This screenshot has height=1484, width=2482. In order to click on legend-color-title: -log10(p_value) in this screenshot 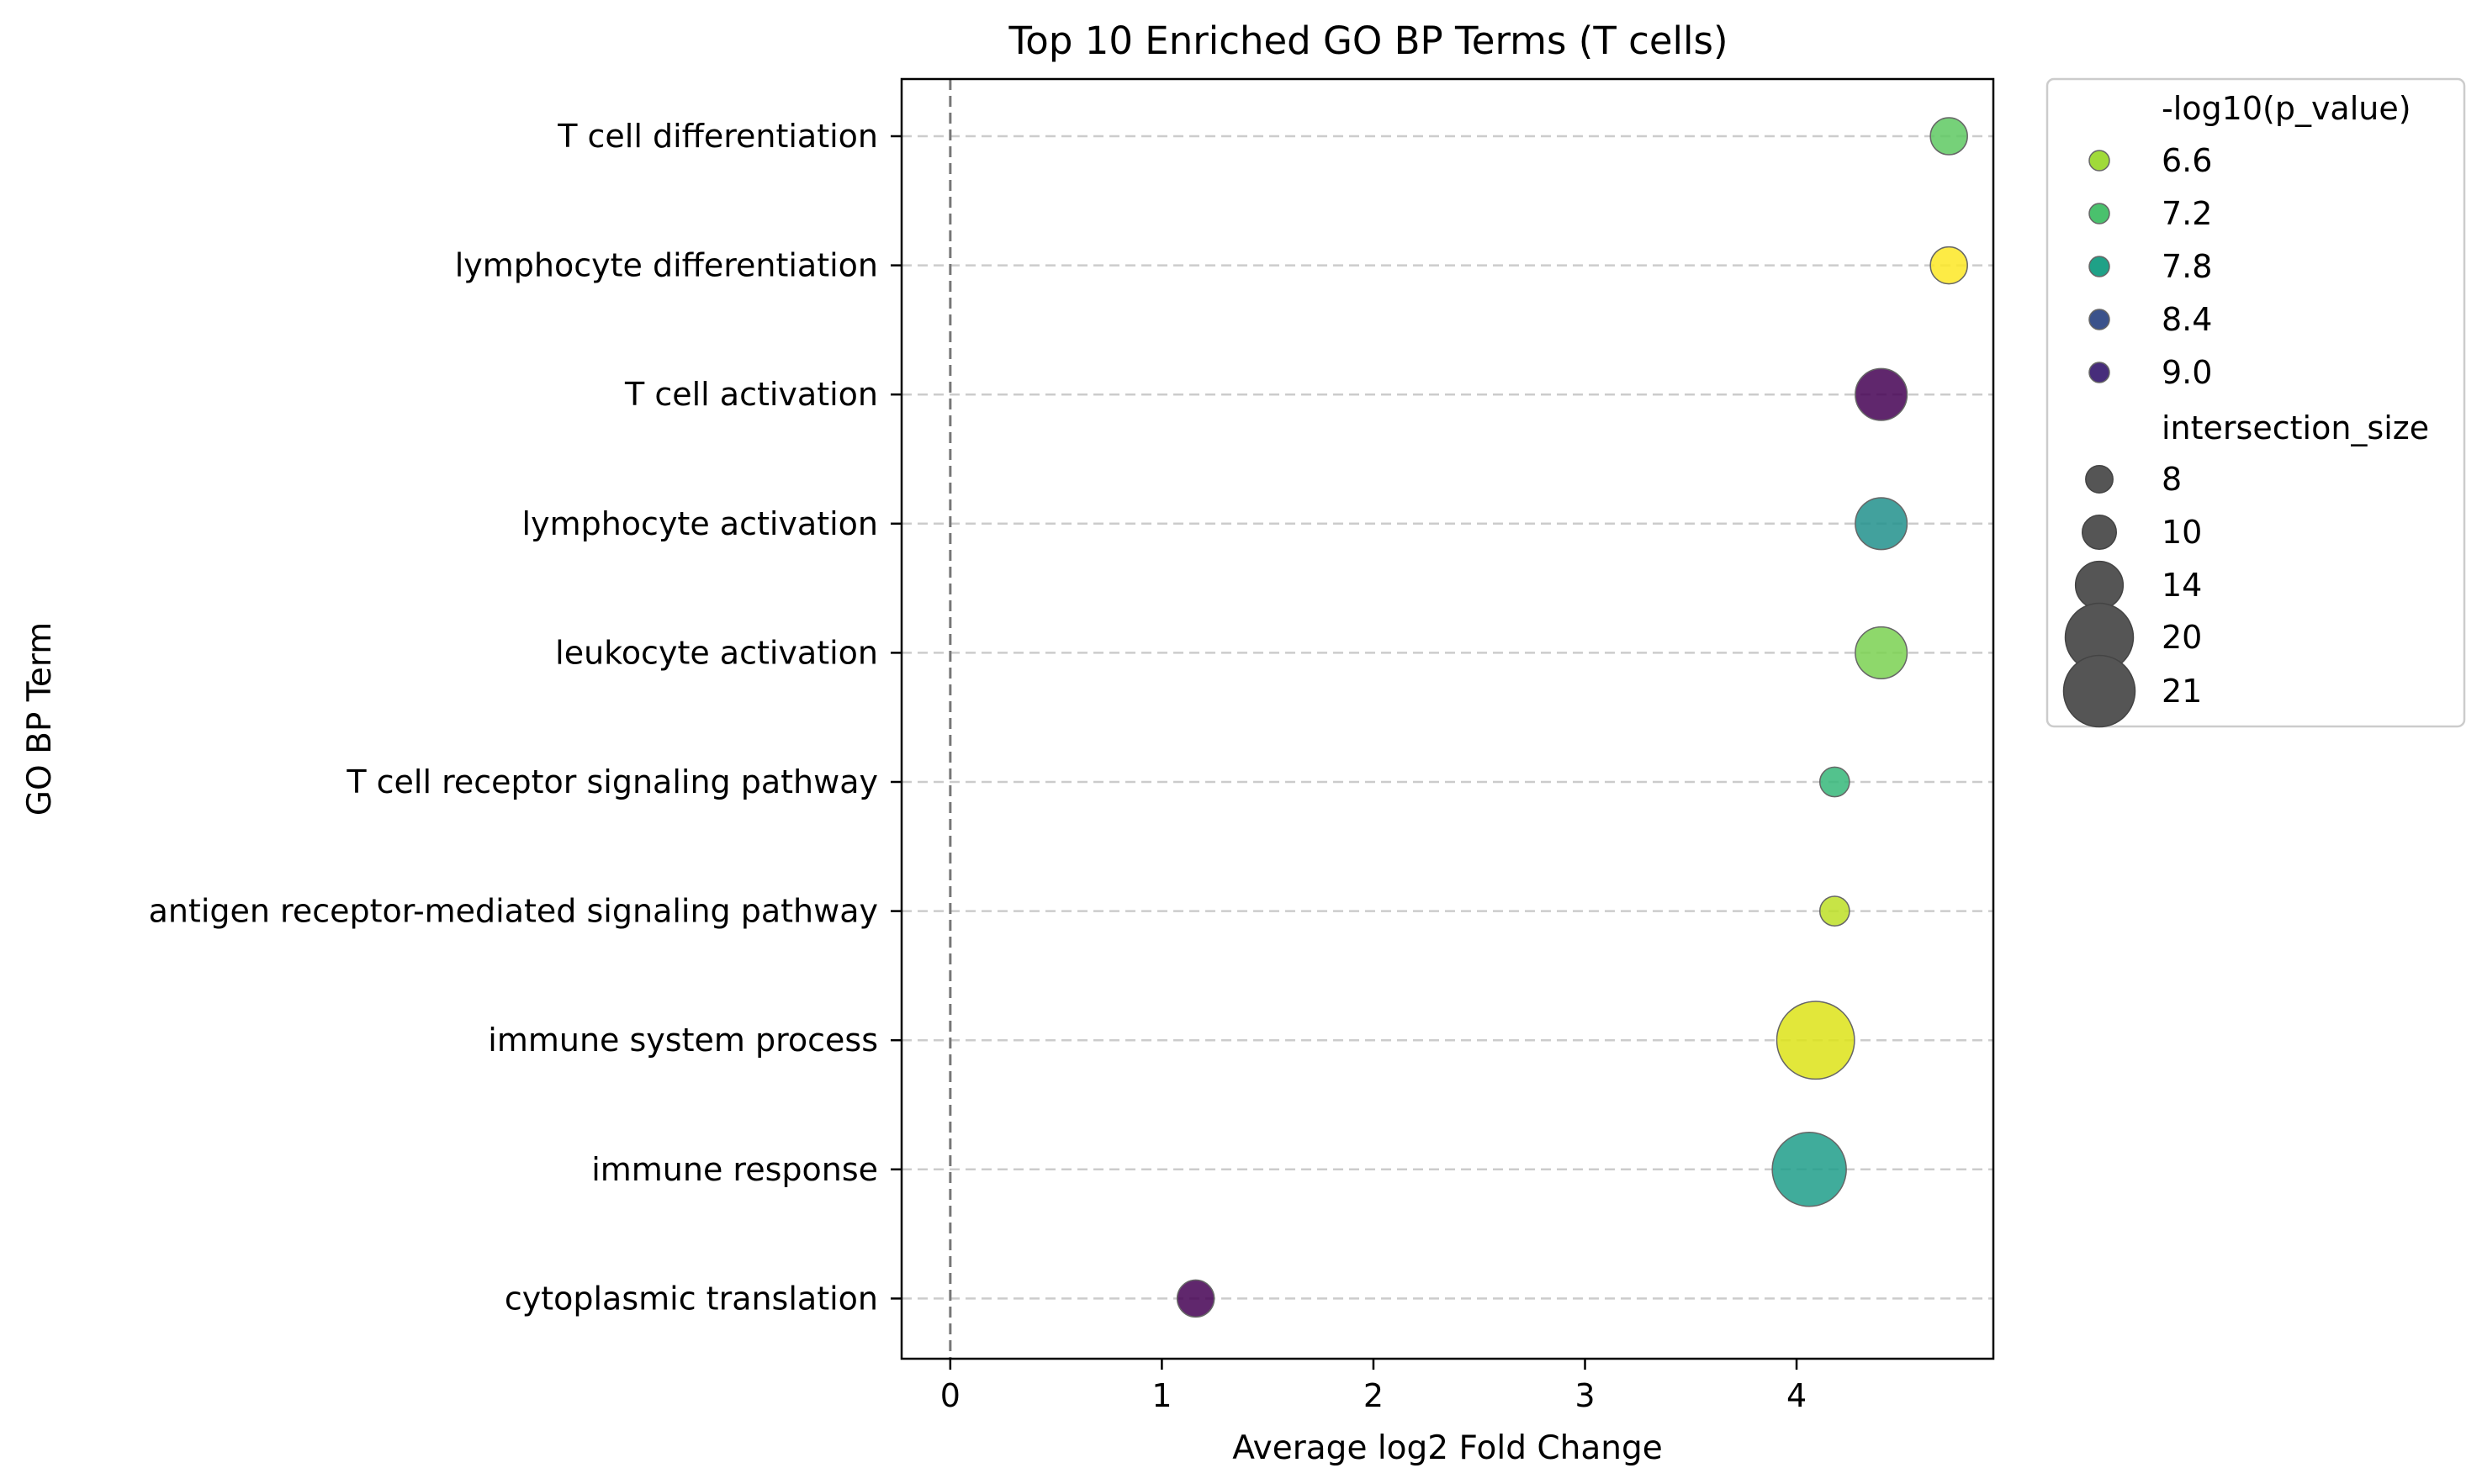, I will do `click(2286, 108)`.